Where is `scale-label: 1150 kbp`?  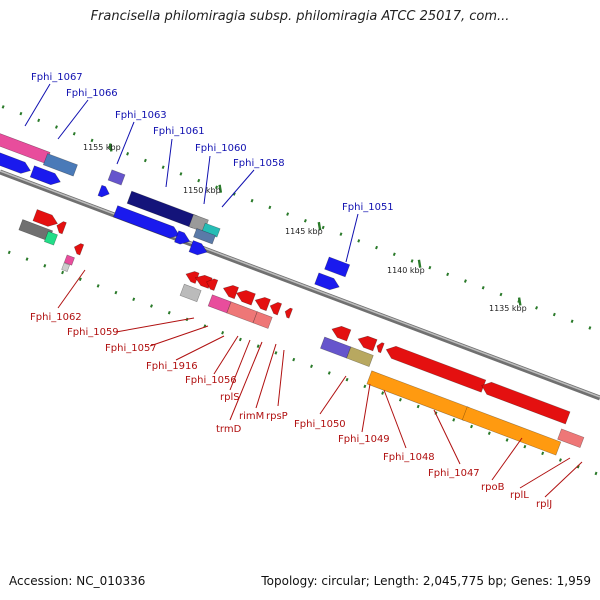
scale-label: 1150 kbp is located at coordinates (202, 190).